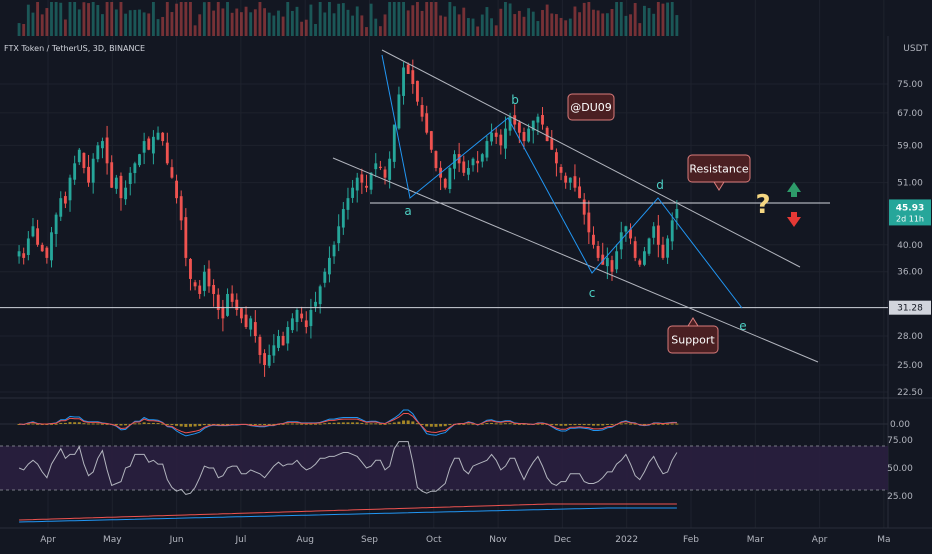 This screenshot has width=932, height=554. Describe the element at coordinates (910, 246) in the screenshot. I see `price-tick-label: 40.00` at that location.